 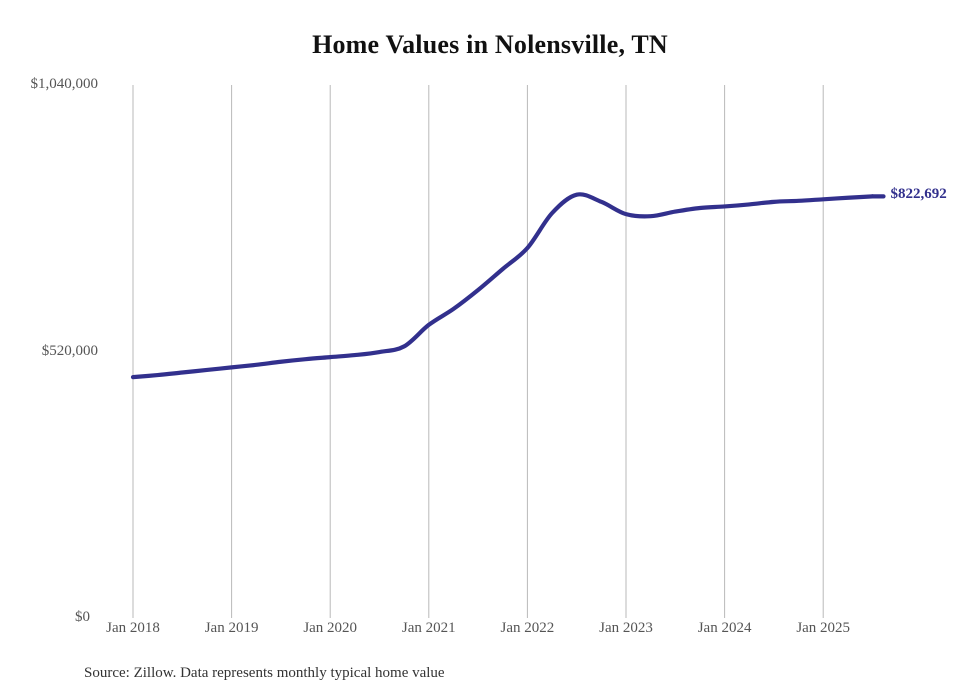 What do you see at coordinates (428, 628) in the screenshot?
I see `x-axis-tick-label: Jan 2021` at bounding box center [428, 628].